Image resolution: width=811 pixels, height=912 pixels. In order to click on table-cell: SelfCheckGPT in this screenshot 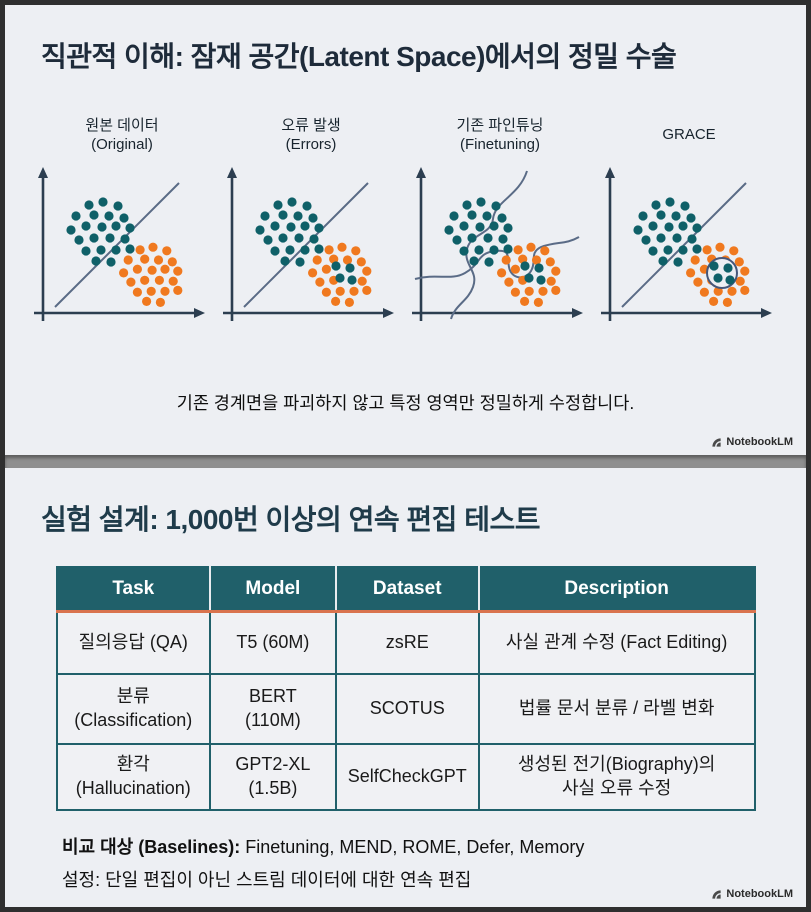, I will do `click(407, 776)`.